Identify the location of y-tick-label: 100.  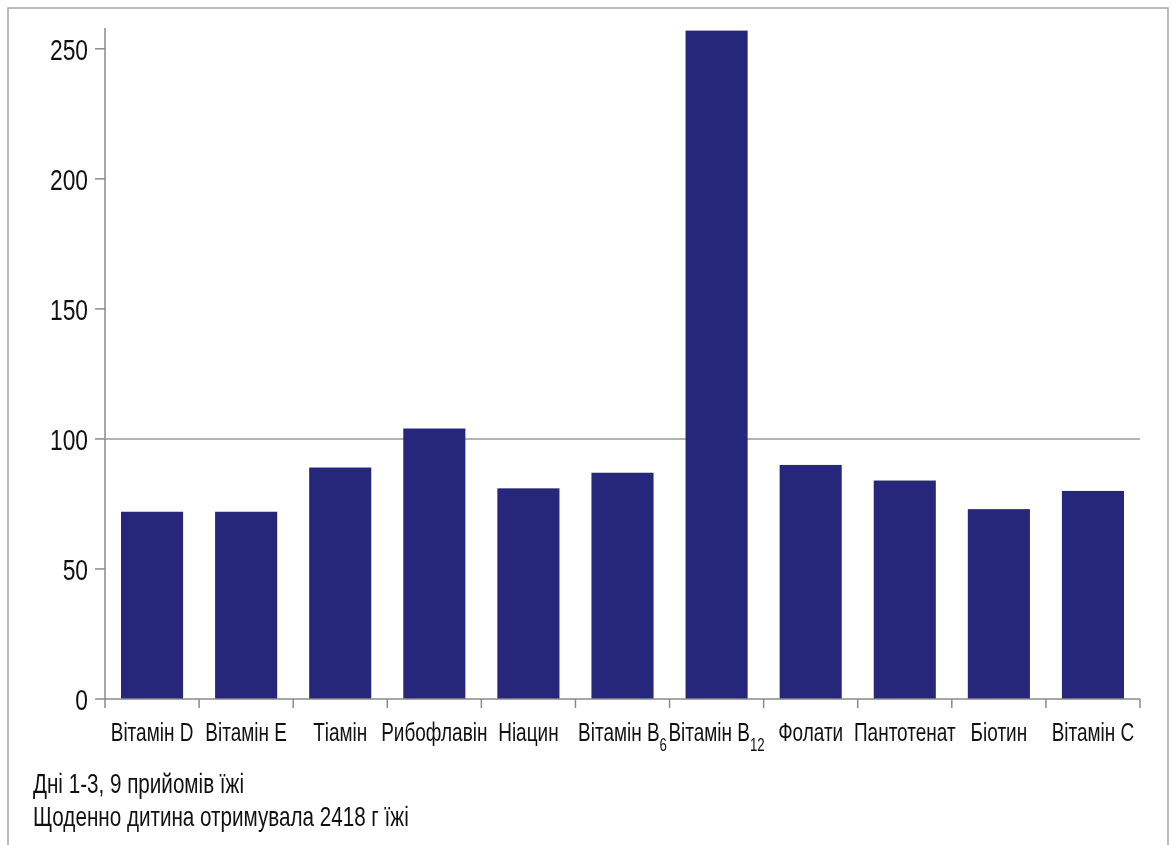
(68, 439).